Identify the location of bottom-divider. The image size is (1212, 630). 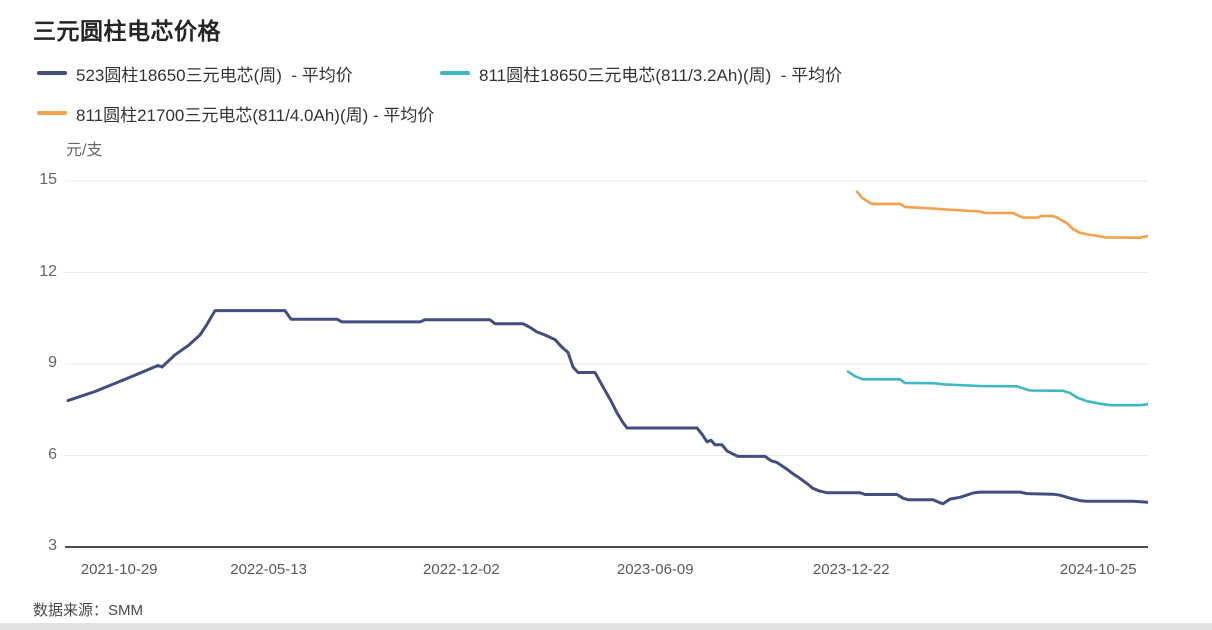
(606, 626).